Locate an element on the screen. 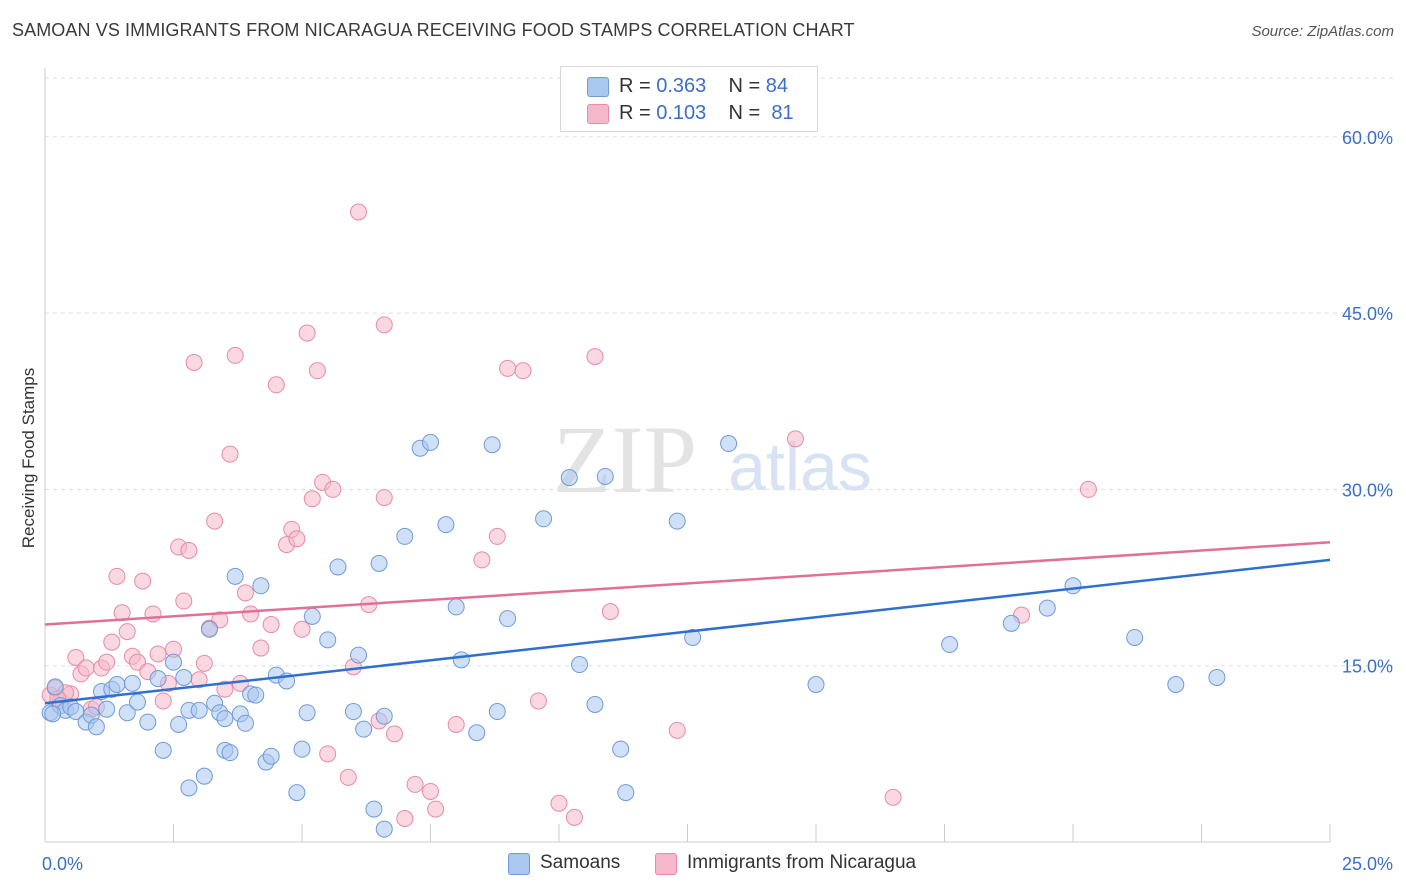  y-tick-label: 15.0% is located at coordinates (1367, 667).